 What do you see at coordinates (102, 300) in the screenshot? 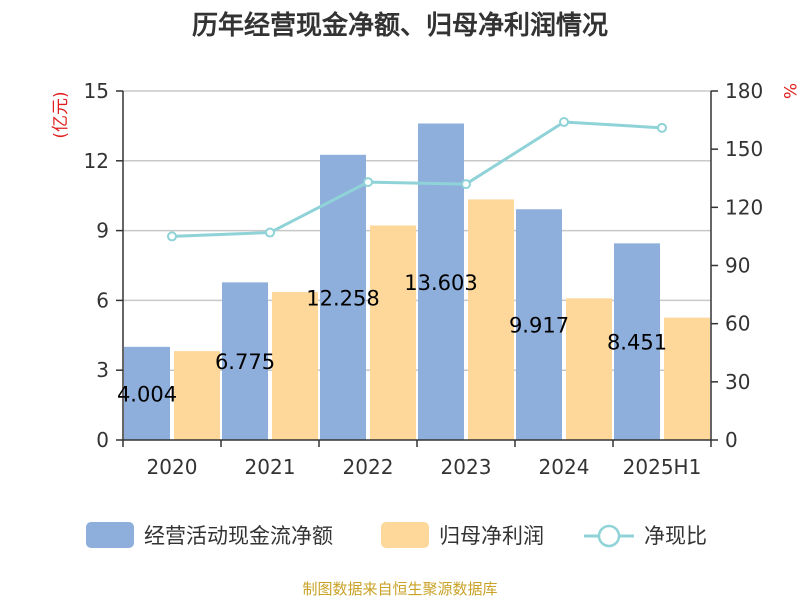
I see `left-tick-label: 6` at bounding box center [102, 300].